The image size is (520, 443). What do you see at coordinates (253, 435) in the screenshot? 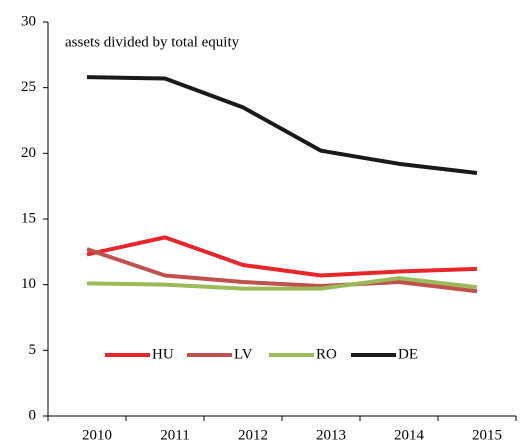
I see `x-tick-label: 2012` at bounding box center [253, 435].